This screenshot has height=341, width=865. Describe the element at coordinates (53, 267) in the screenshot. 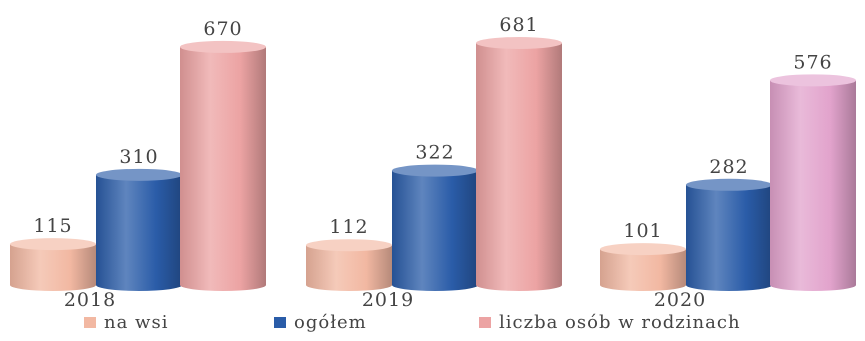

I see `bar-na-wsi-2018` at that location.